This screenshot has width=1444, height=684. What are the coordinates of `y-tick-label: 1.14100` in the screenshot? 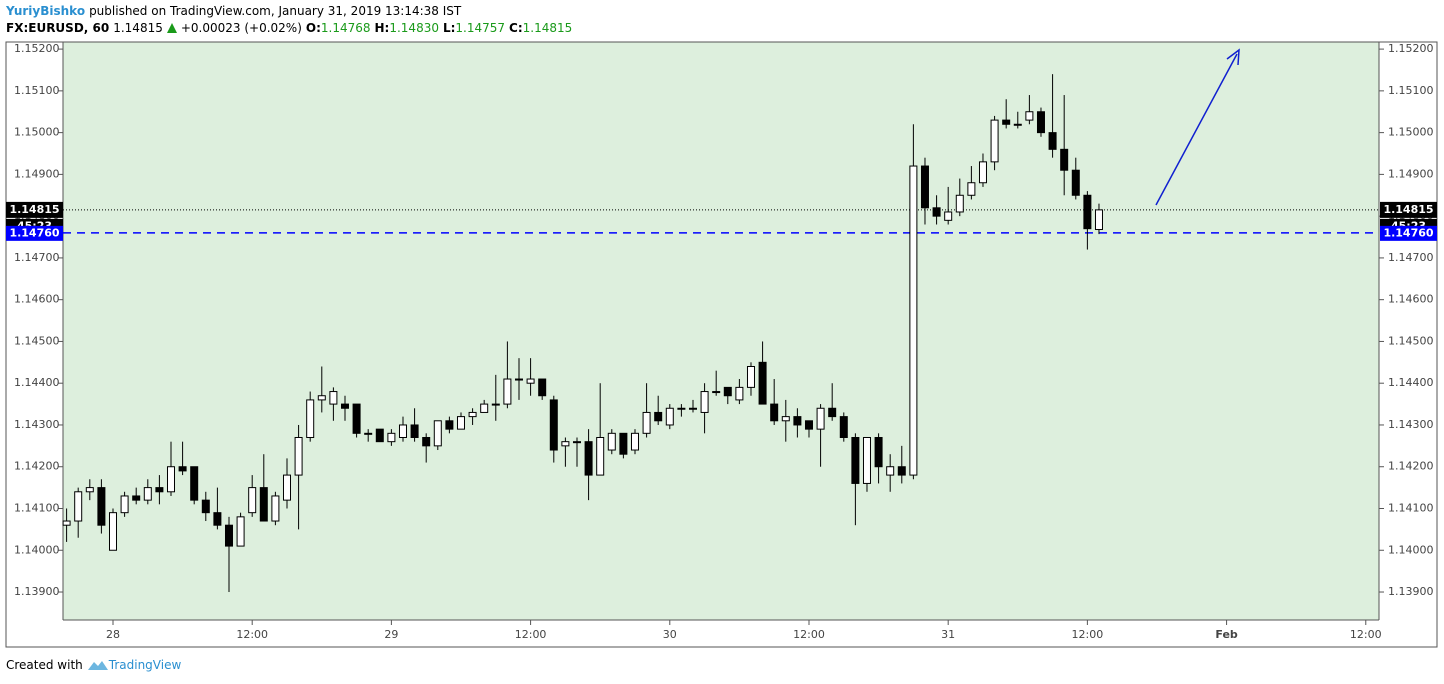 It's located at (1411, 507).